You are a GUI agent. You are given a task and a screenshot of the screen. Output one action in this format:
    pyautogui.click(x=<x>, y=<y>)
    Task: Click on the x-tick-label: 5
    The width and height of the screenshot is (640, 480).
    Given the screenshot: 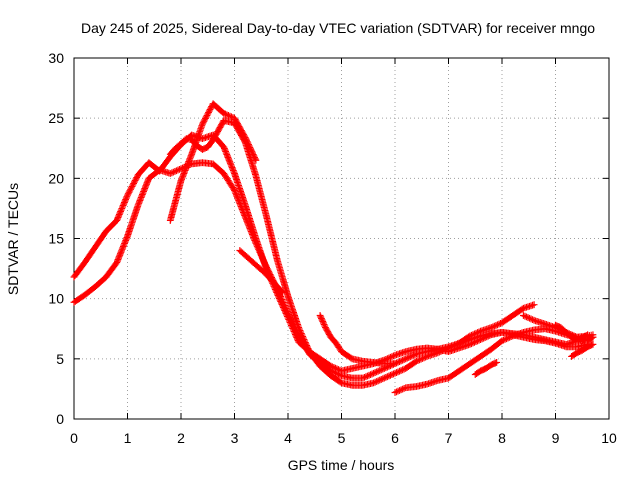 What is the action you would take?
    pyautogui.click(x=342, y=438)
    